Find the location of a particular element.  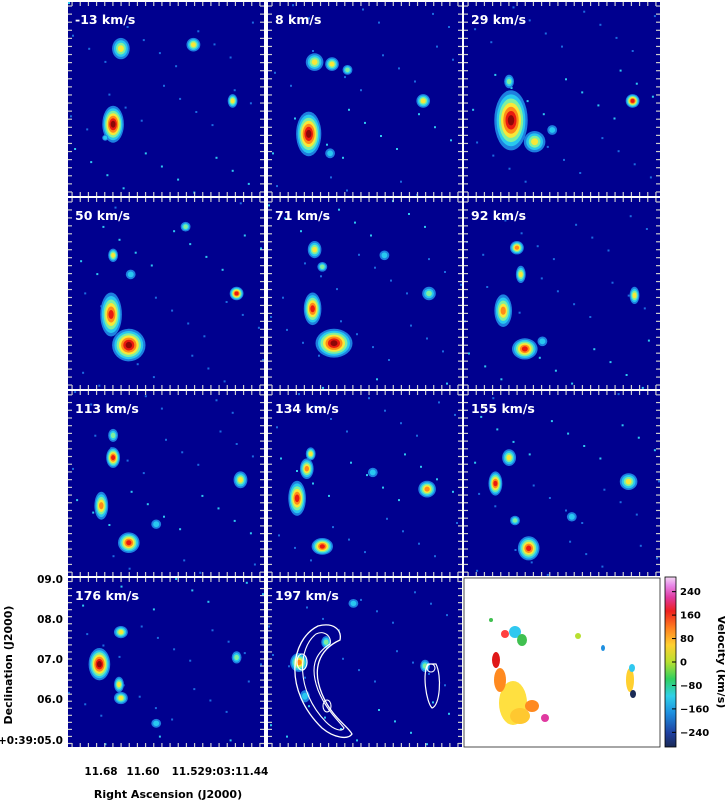

channel-panel: 29 km/s is located at coordinates (562, 99).